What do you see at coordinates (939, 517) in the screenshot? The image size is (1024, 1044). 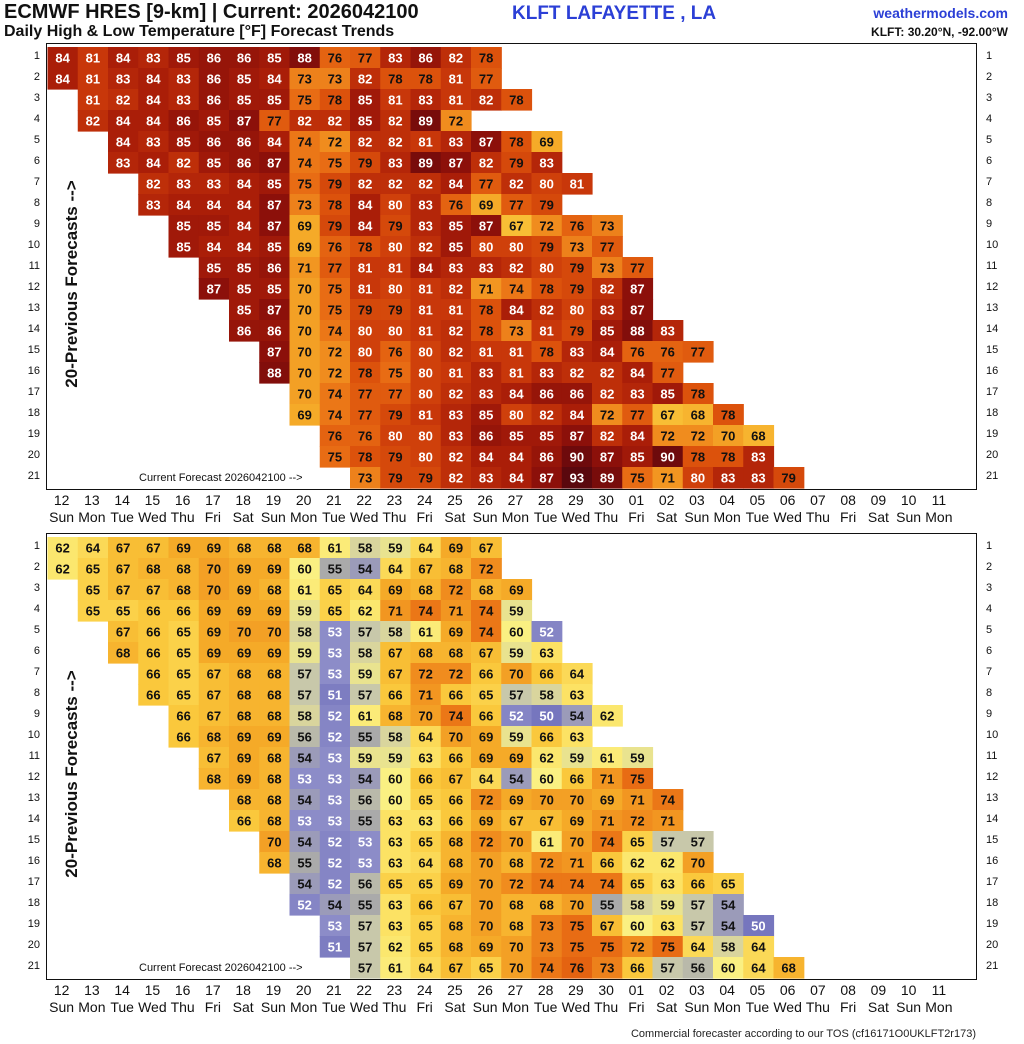 I see `x-day-label: Mon` at bounding box center [939, 517].